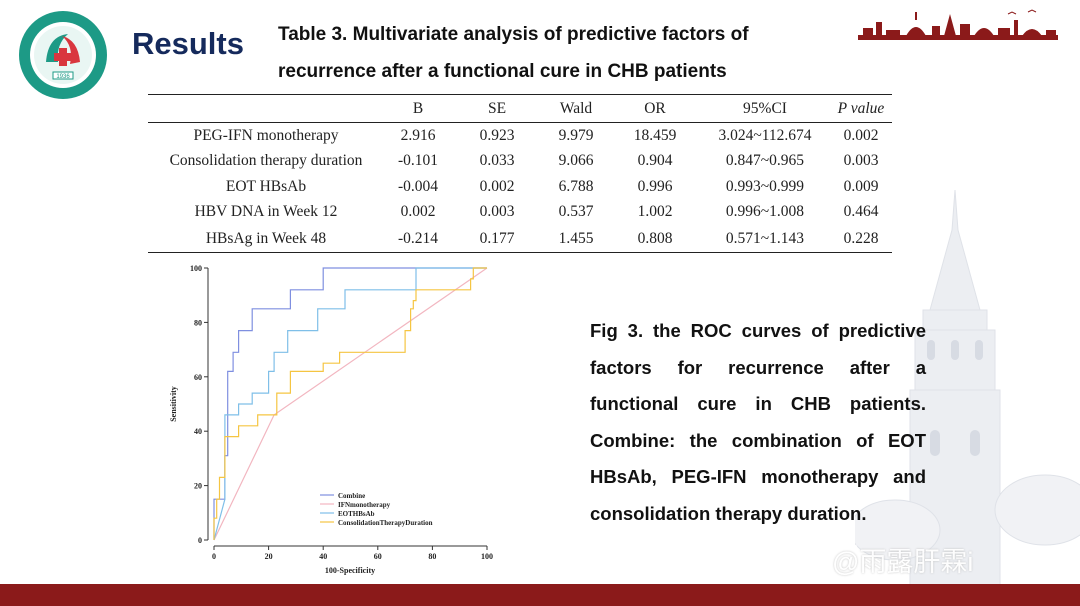 The width and height of the screenshot is (1080, 606). I want to click on table-cell: 0.904, so click(655, 161).